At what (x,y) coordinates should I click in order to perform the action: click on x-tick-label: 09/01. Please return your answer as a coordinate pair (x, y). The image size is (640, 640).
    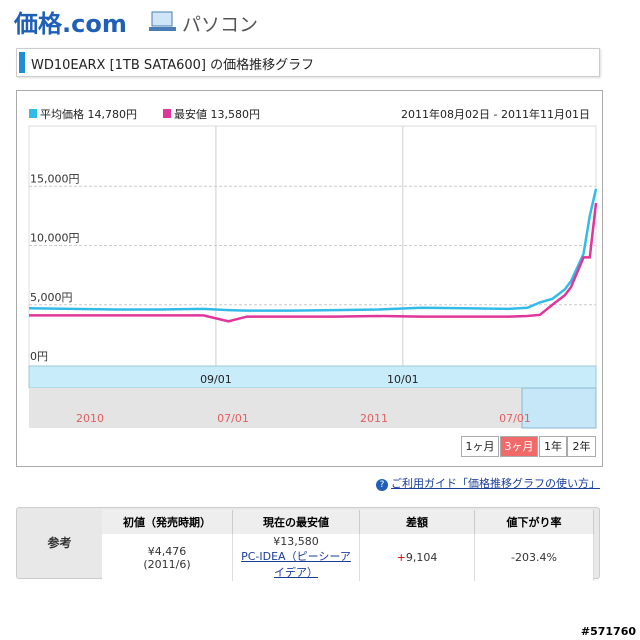
    Looking at the image, I should click on (216, 379).